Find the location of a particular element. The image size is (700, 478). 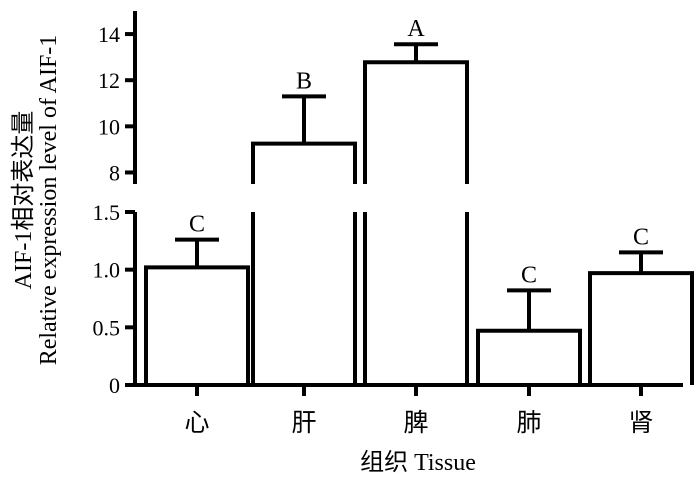

y-tick-label: 10 is located at coordinates (109, 126).